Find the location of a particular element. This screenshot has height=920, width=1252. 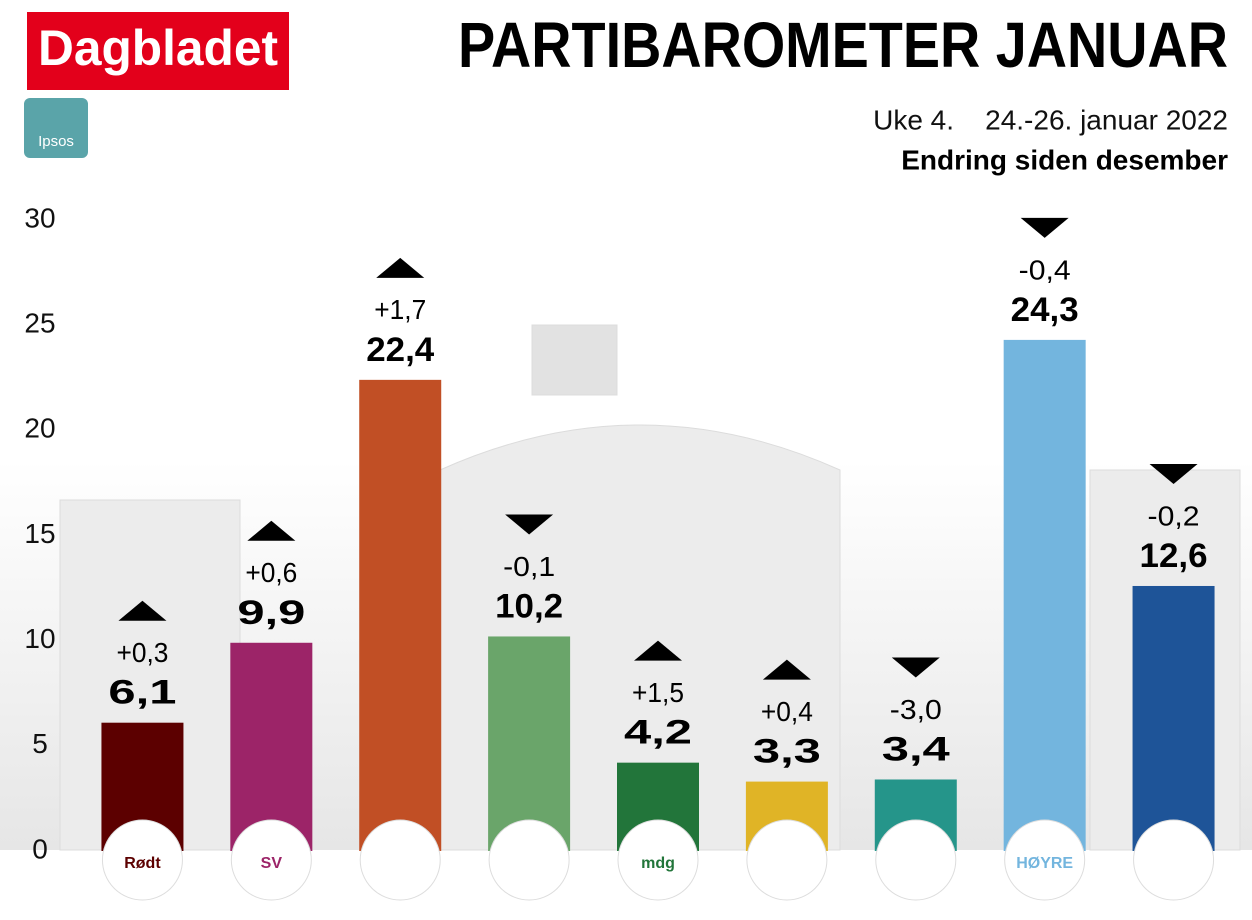

chart-title: PARTIBAROMETER JANUAR is located at coordinates (843, 45).